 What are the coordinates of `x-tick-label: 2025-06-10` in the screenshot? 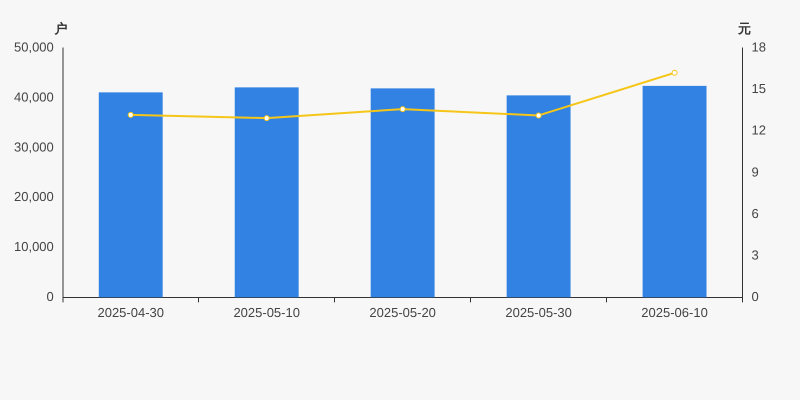 It's located at (674, 312).